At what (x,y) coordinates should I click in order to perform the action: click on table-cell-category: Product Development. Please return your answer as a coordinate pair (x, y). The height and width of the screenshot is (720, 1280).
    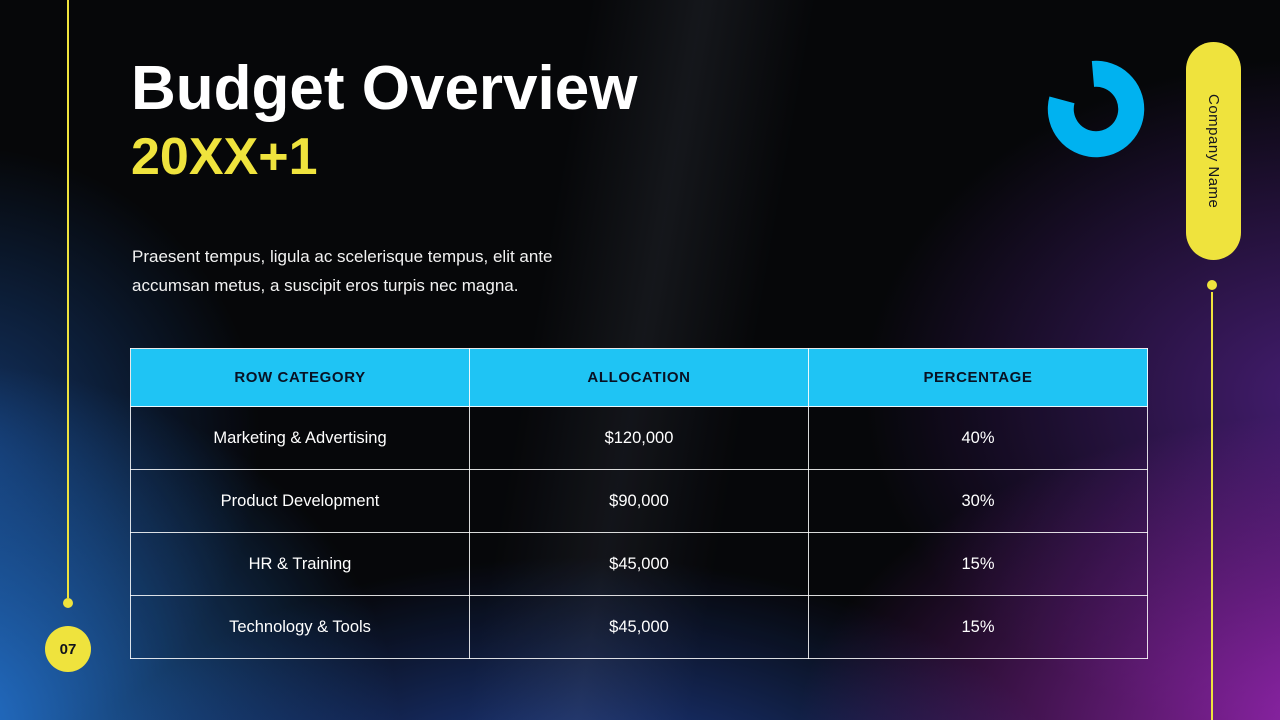
    Looking at the image, I should click on (300, 501).